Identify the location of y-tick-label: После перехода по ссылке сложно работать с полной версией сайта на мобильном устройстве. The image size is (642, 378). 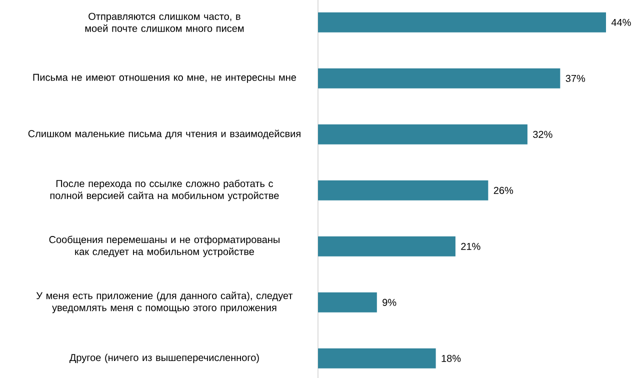
(164, 191).